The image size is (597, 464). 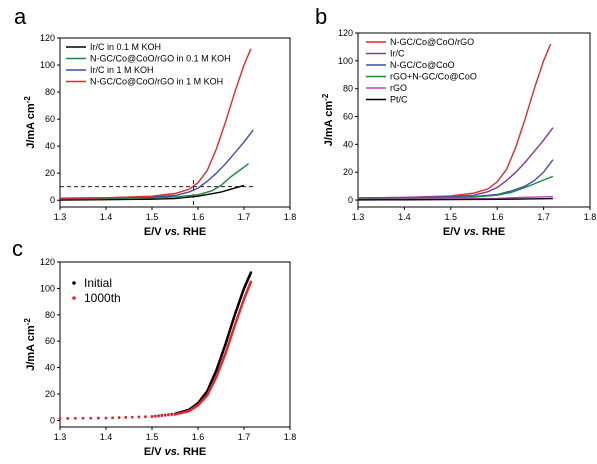 I want to click on legend-label: N-GC/Co@CoO, so click(x=422, y=65).